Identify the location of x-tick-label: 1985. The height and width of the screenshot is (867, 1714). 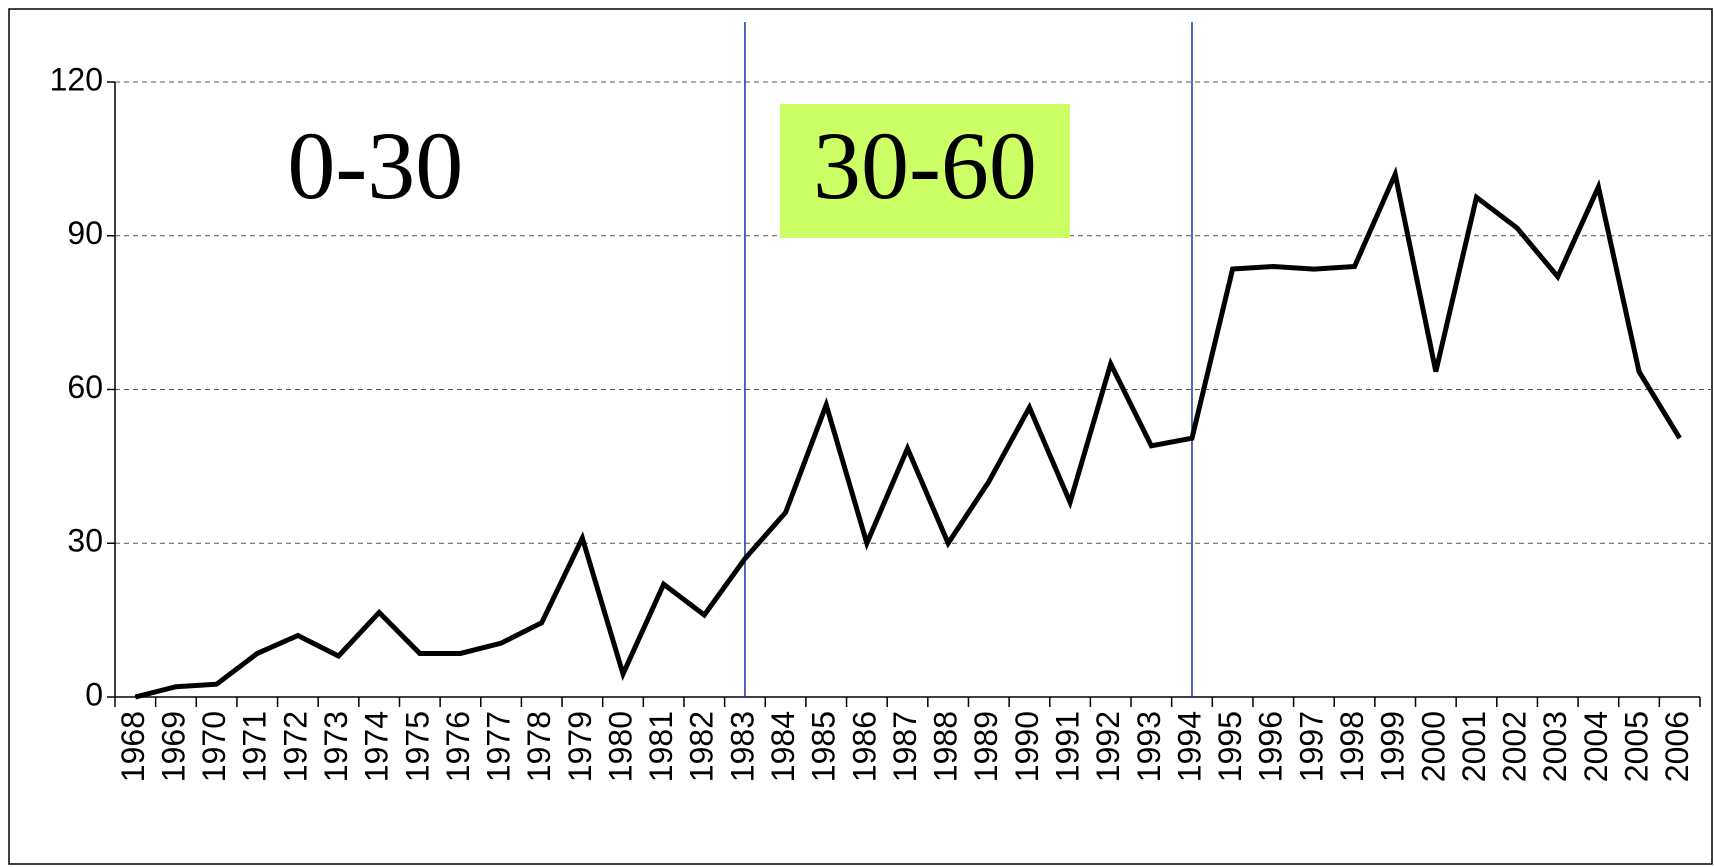
(824, 746).